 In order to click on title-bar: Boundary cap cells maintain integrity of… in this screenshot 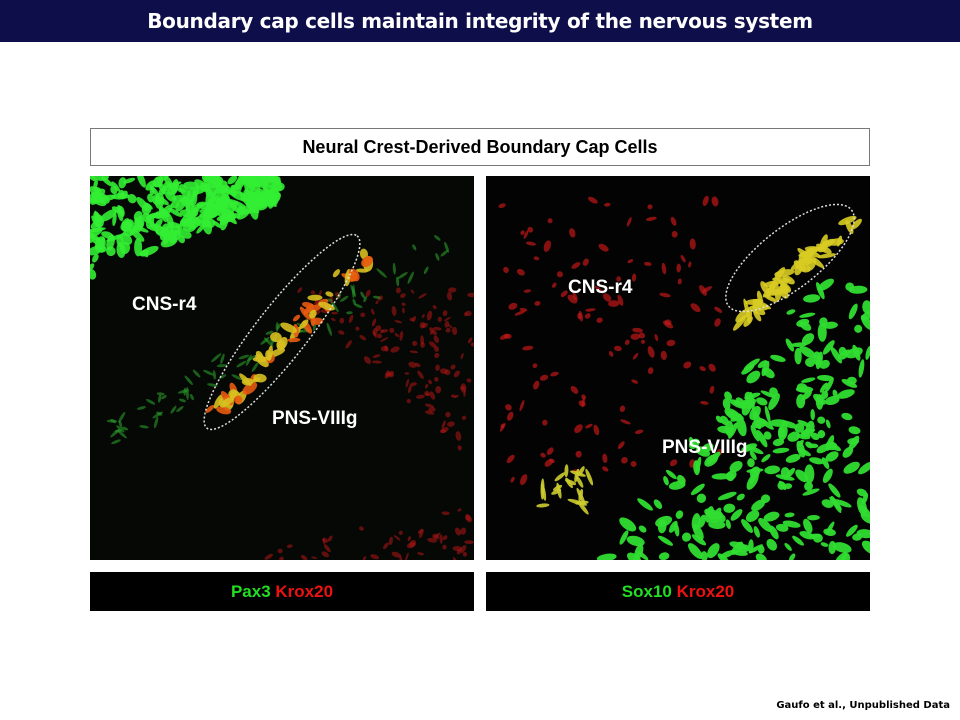, I will do `click(480, 21)`.